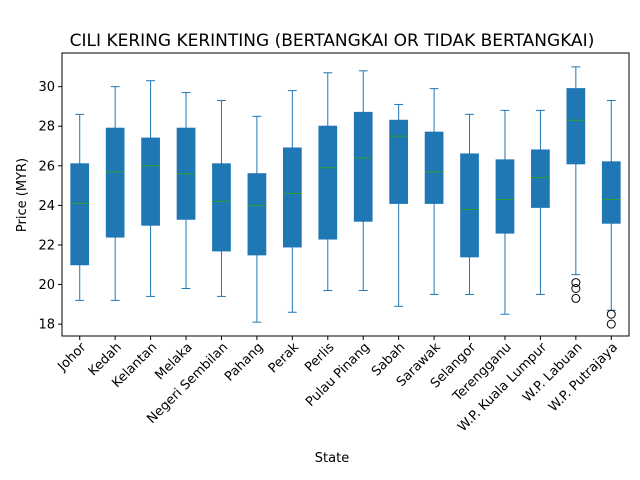 The width and height of the screenshot is (640, 480). What do you see at coordinates (284, 358) in the screenshot?
I see `x-tick-label: Perak` at bounding box center [284, 358].